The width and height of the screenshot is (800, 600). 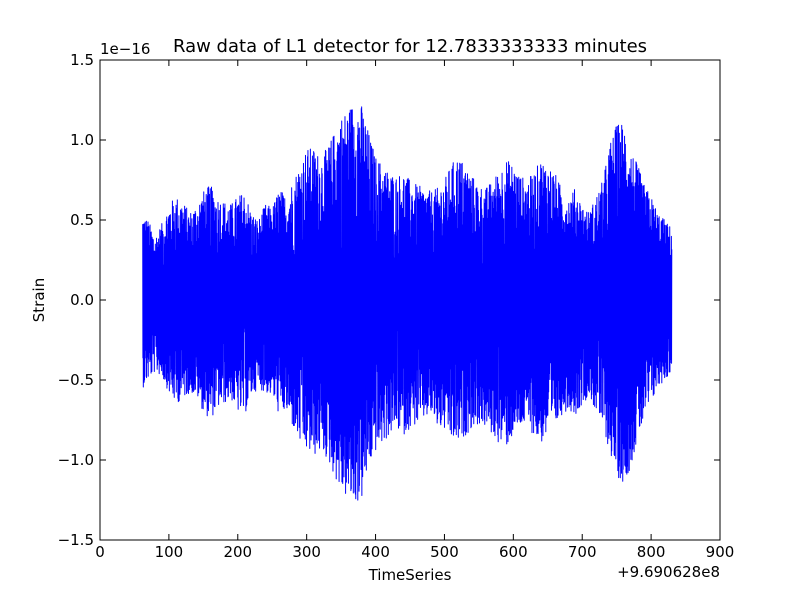 I want to click on x-tick-label: 700, so click(x=582, y=552).